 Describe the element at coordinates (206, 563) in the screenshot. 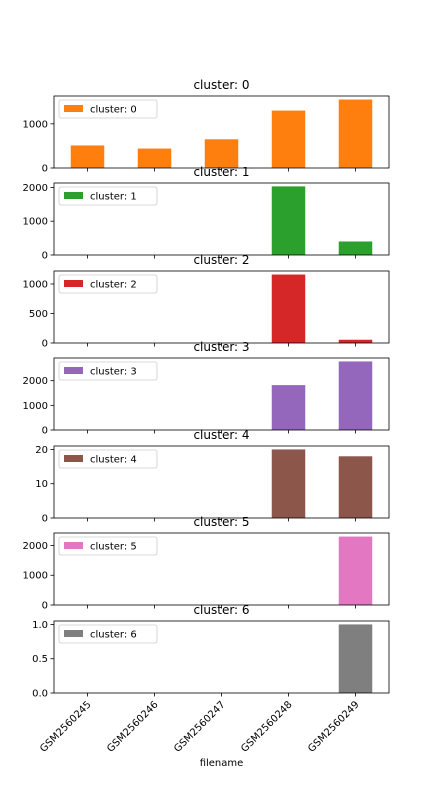

I see `subplot-5: cluster: 5 0 1000 2000 cluster: 5` at that location.